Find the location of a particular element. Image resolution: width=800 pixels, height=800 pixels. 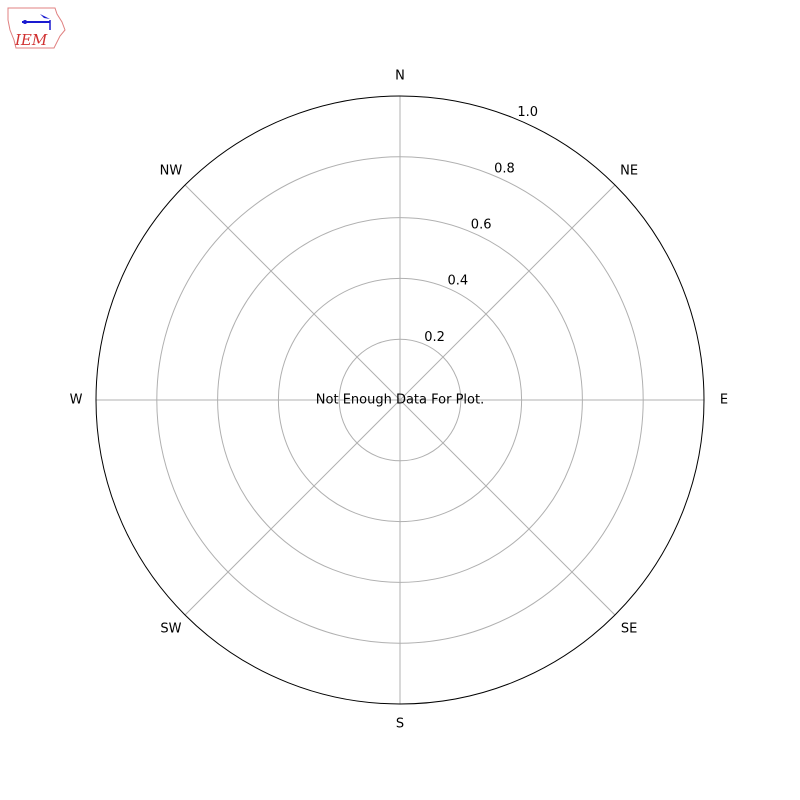

radial-tick-label: 0.2 is located at coordinates (434, 337).